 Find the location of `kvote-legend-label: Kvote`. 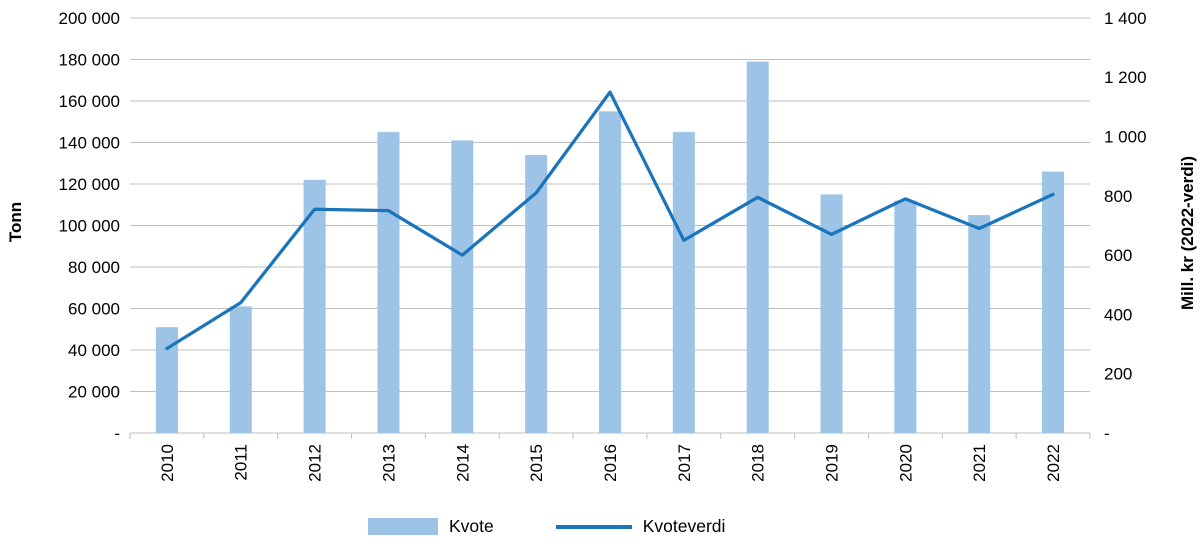

kvote-legend-label: Kvote is located at coordinates (471, 526).